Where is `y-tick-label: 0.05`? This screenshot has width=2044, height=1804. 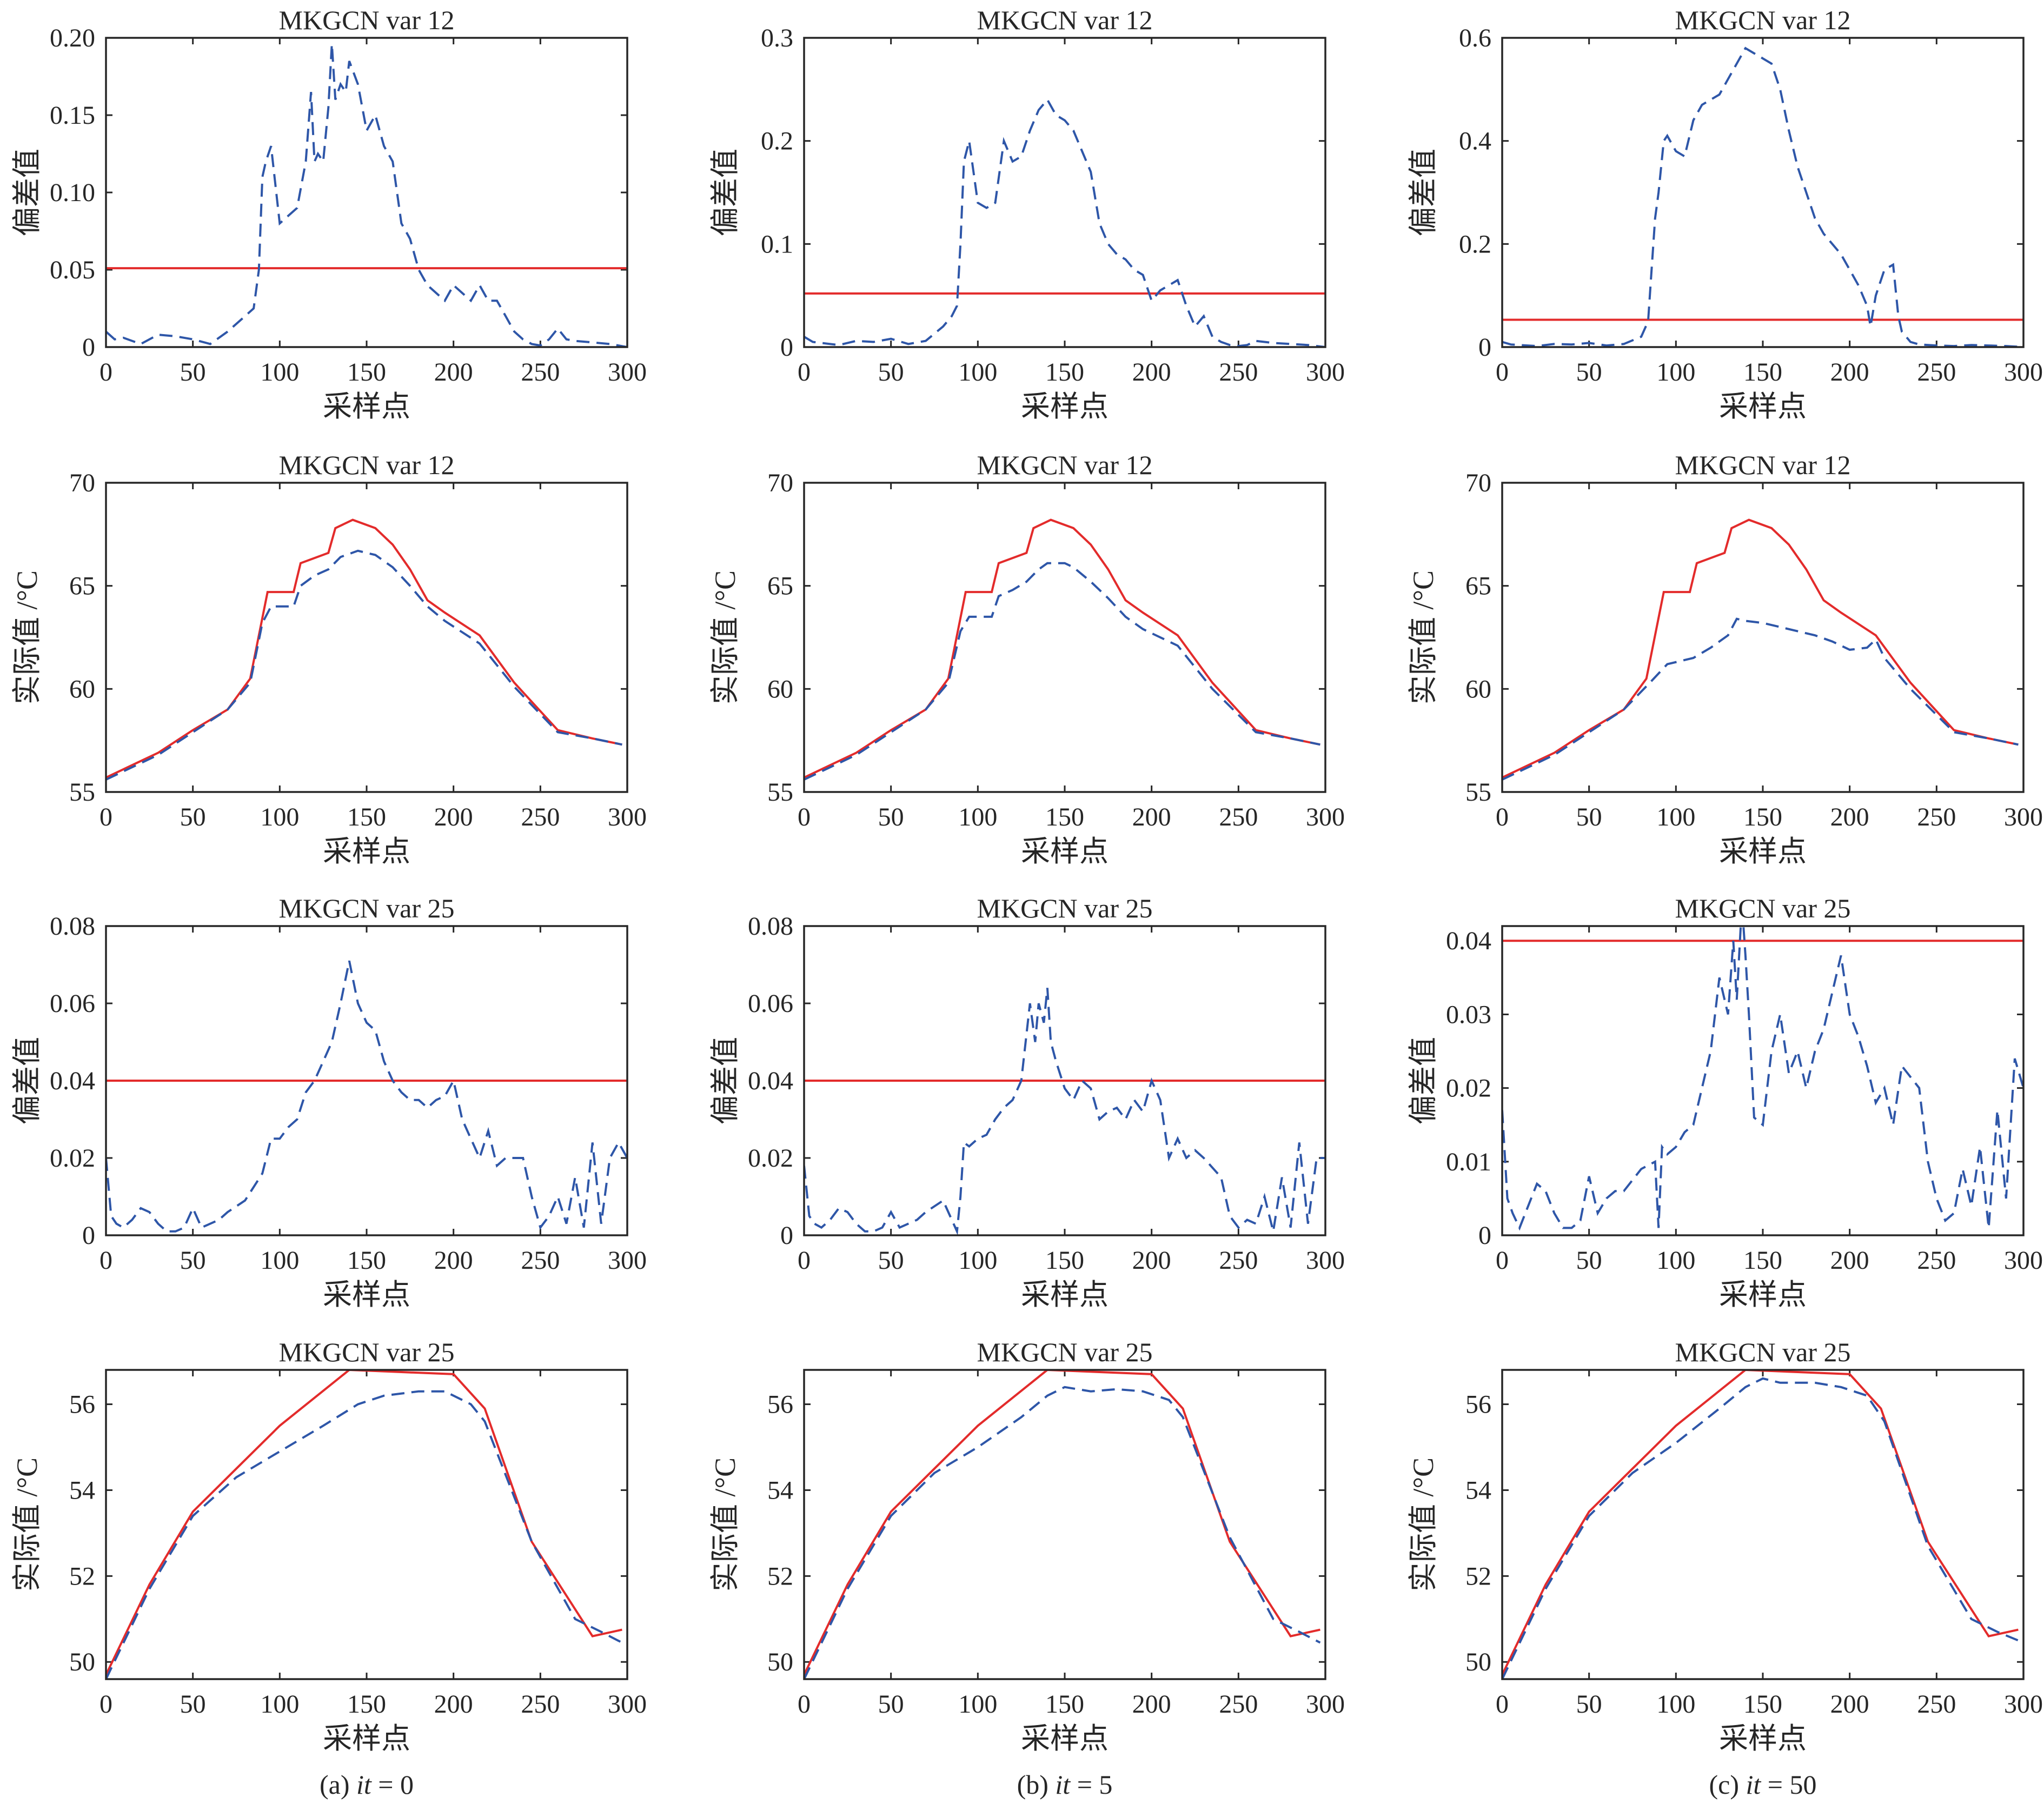 y-tick-label: 0.05 is located at coordinates (72, 270).